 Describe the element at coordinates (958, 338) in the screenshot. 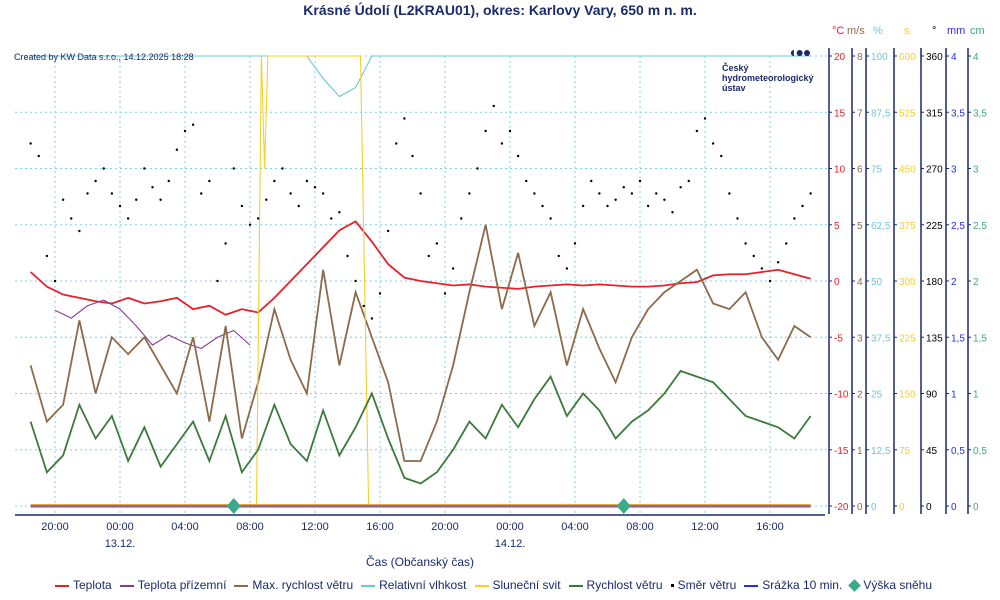

I see `y-tick-label: 1,5` at that location.